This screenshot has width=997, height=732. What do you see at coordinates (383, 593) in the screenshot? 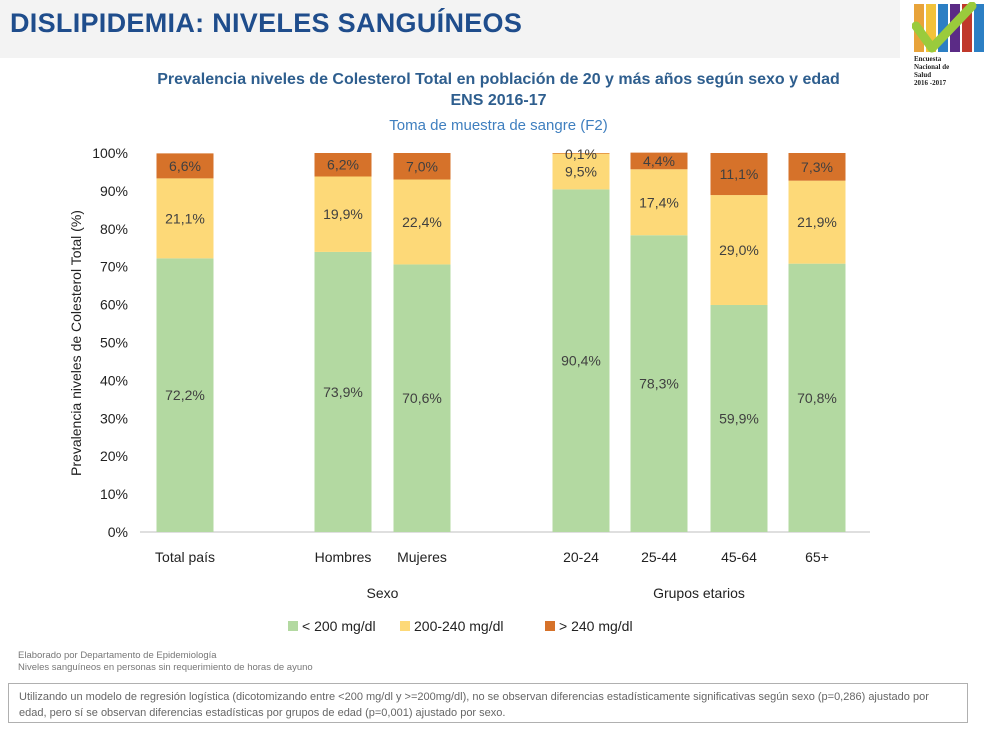
I see `group-label: Sexo` at bounding box center [383, 593].